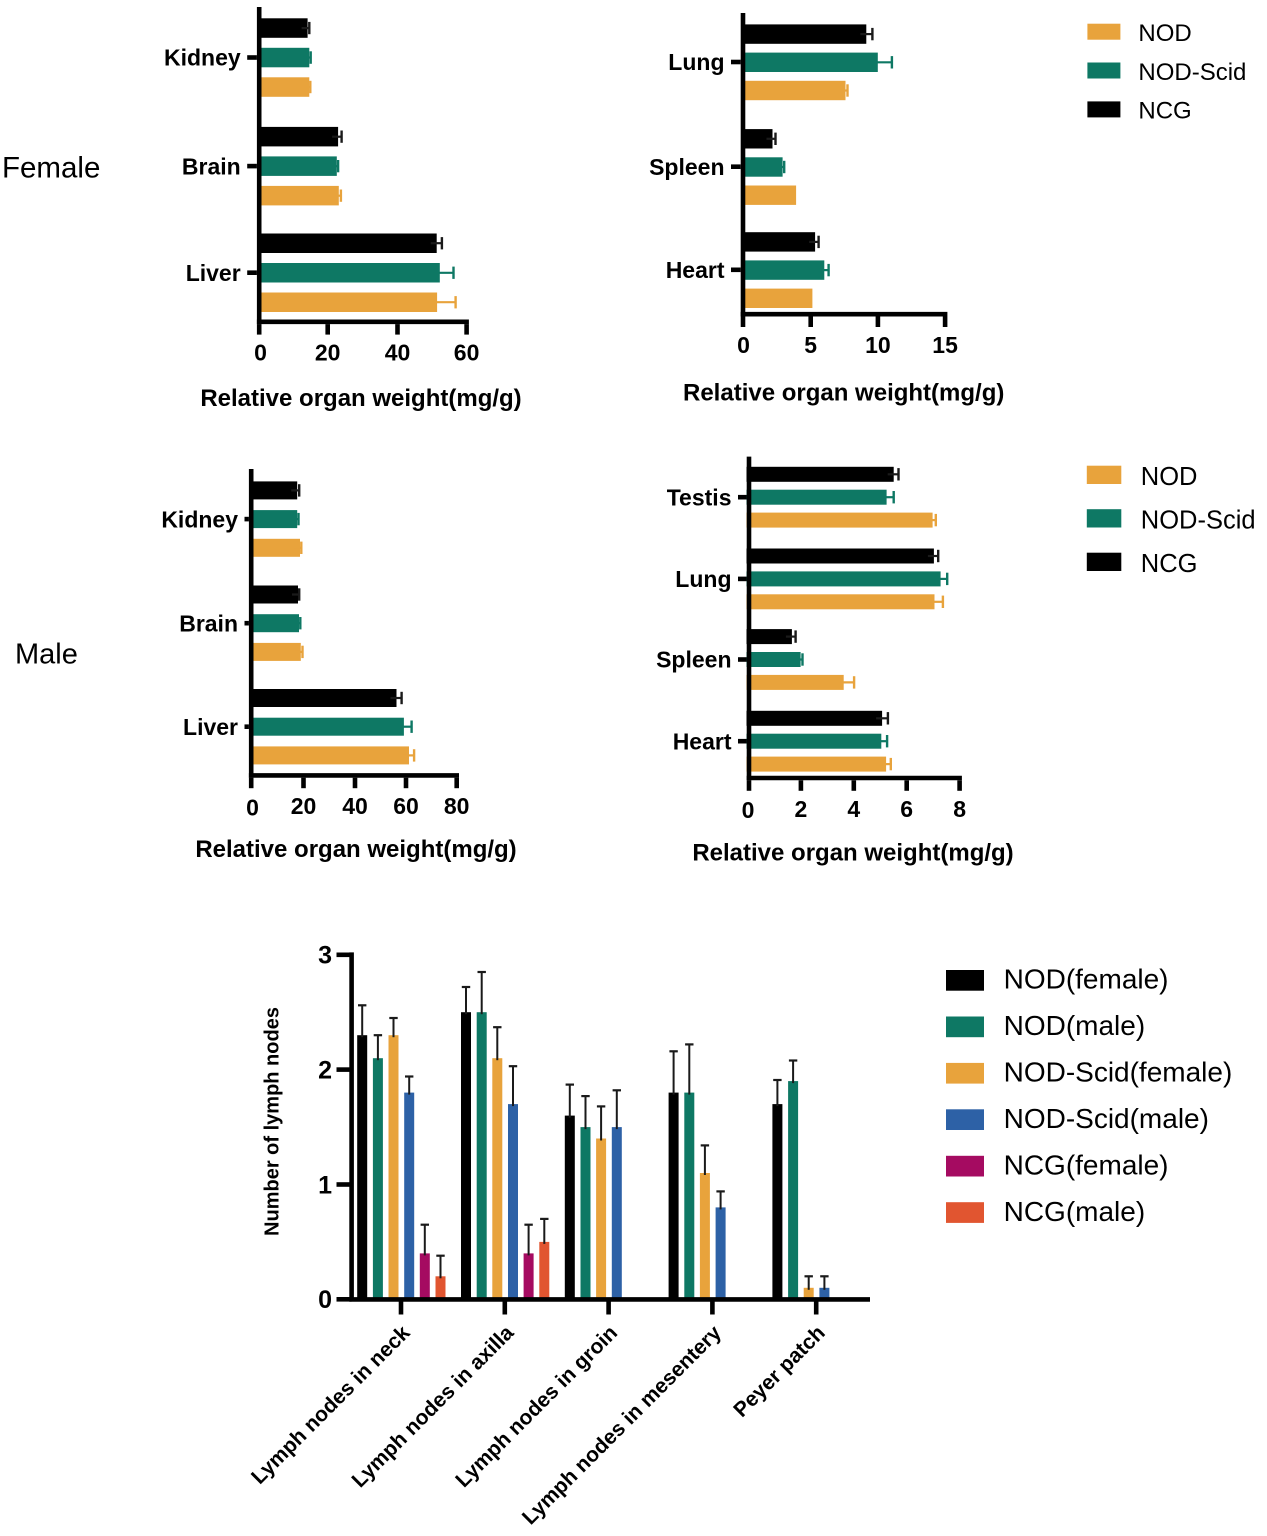  Describe the element at coordinates (699, 497) in the screenshot. I see `svg-text: Testis` at that location.